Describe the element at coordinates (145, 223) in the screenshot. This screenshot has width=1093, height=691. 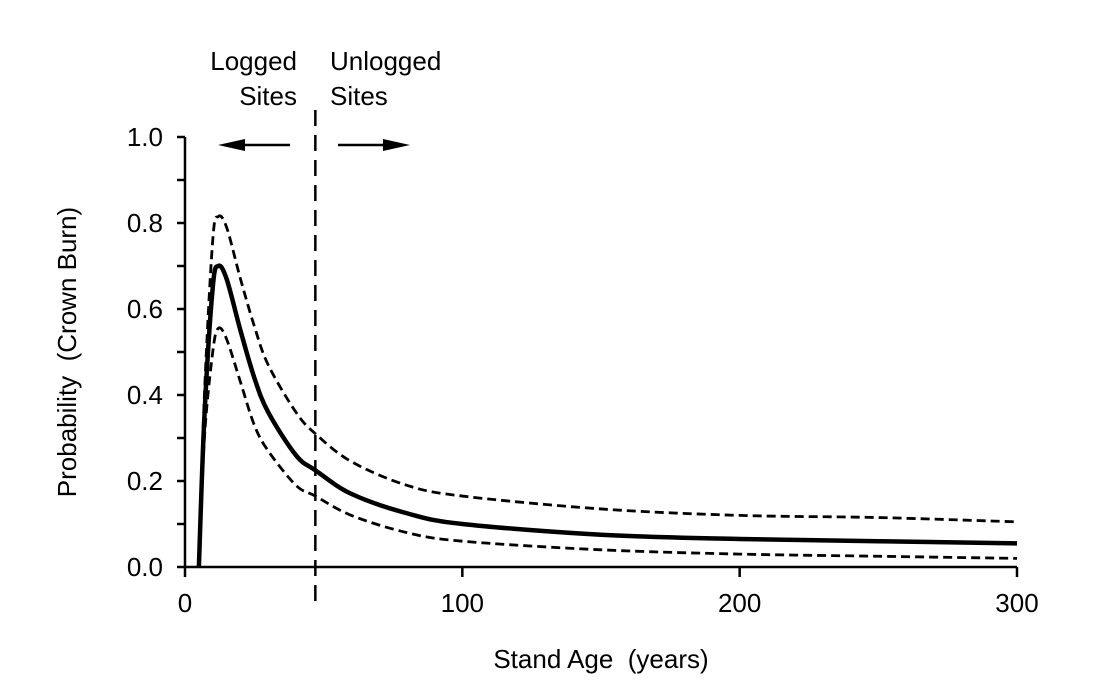
I see `y-tick-label: 0.8` at that location.